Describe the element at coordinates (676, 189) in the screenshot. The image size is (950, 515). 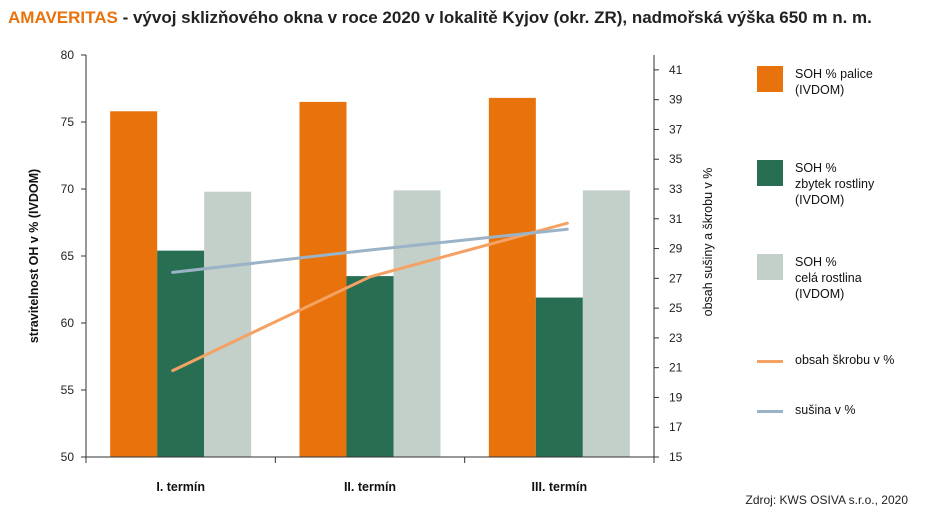
I see `y-right-tick-label: 33` at that location.